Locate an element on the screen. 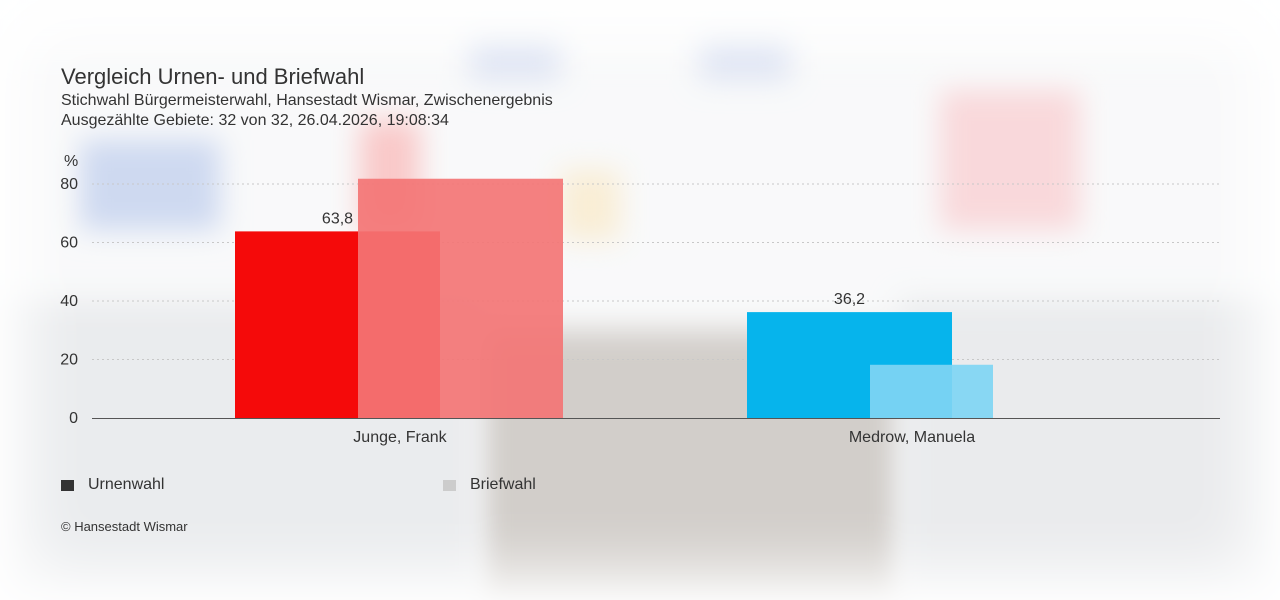  data-label: 63,8 is located at coordinates (337, 218).